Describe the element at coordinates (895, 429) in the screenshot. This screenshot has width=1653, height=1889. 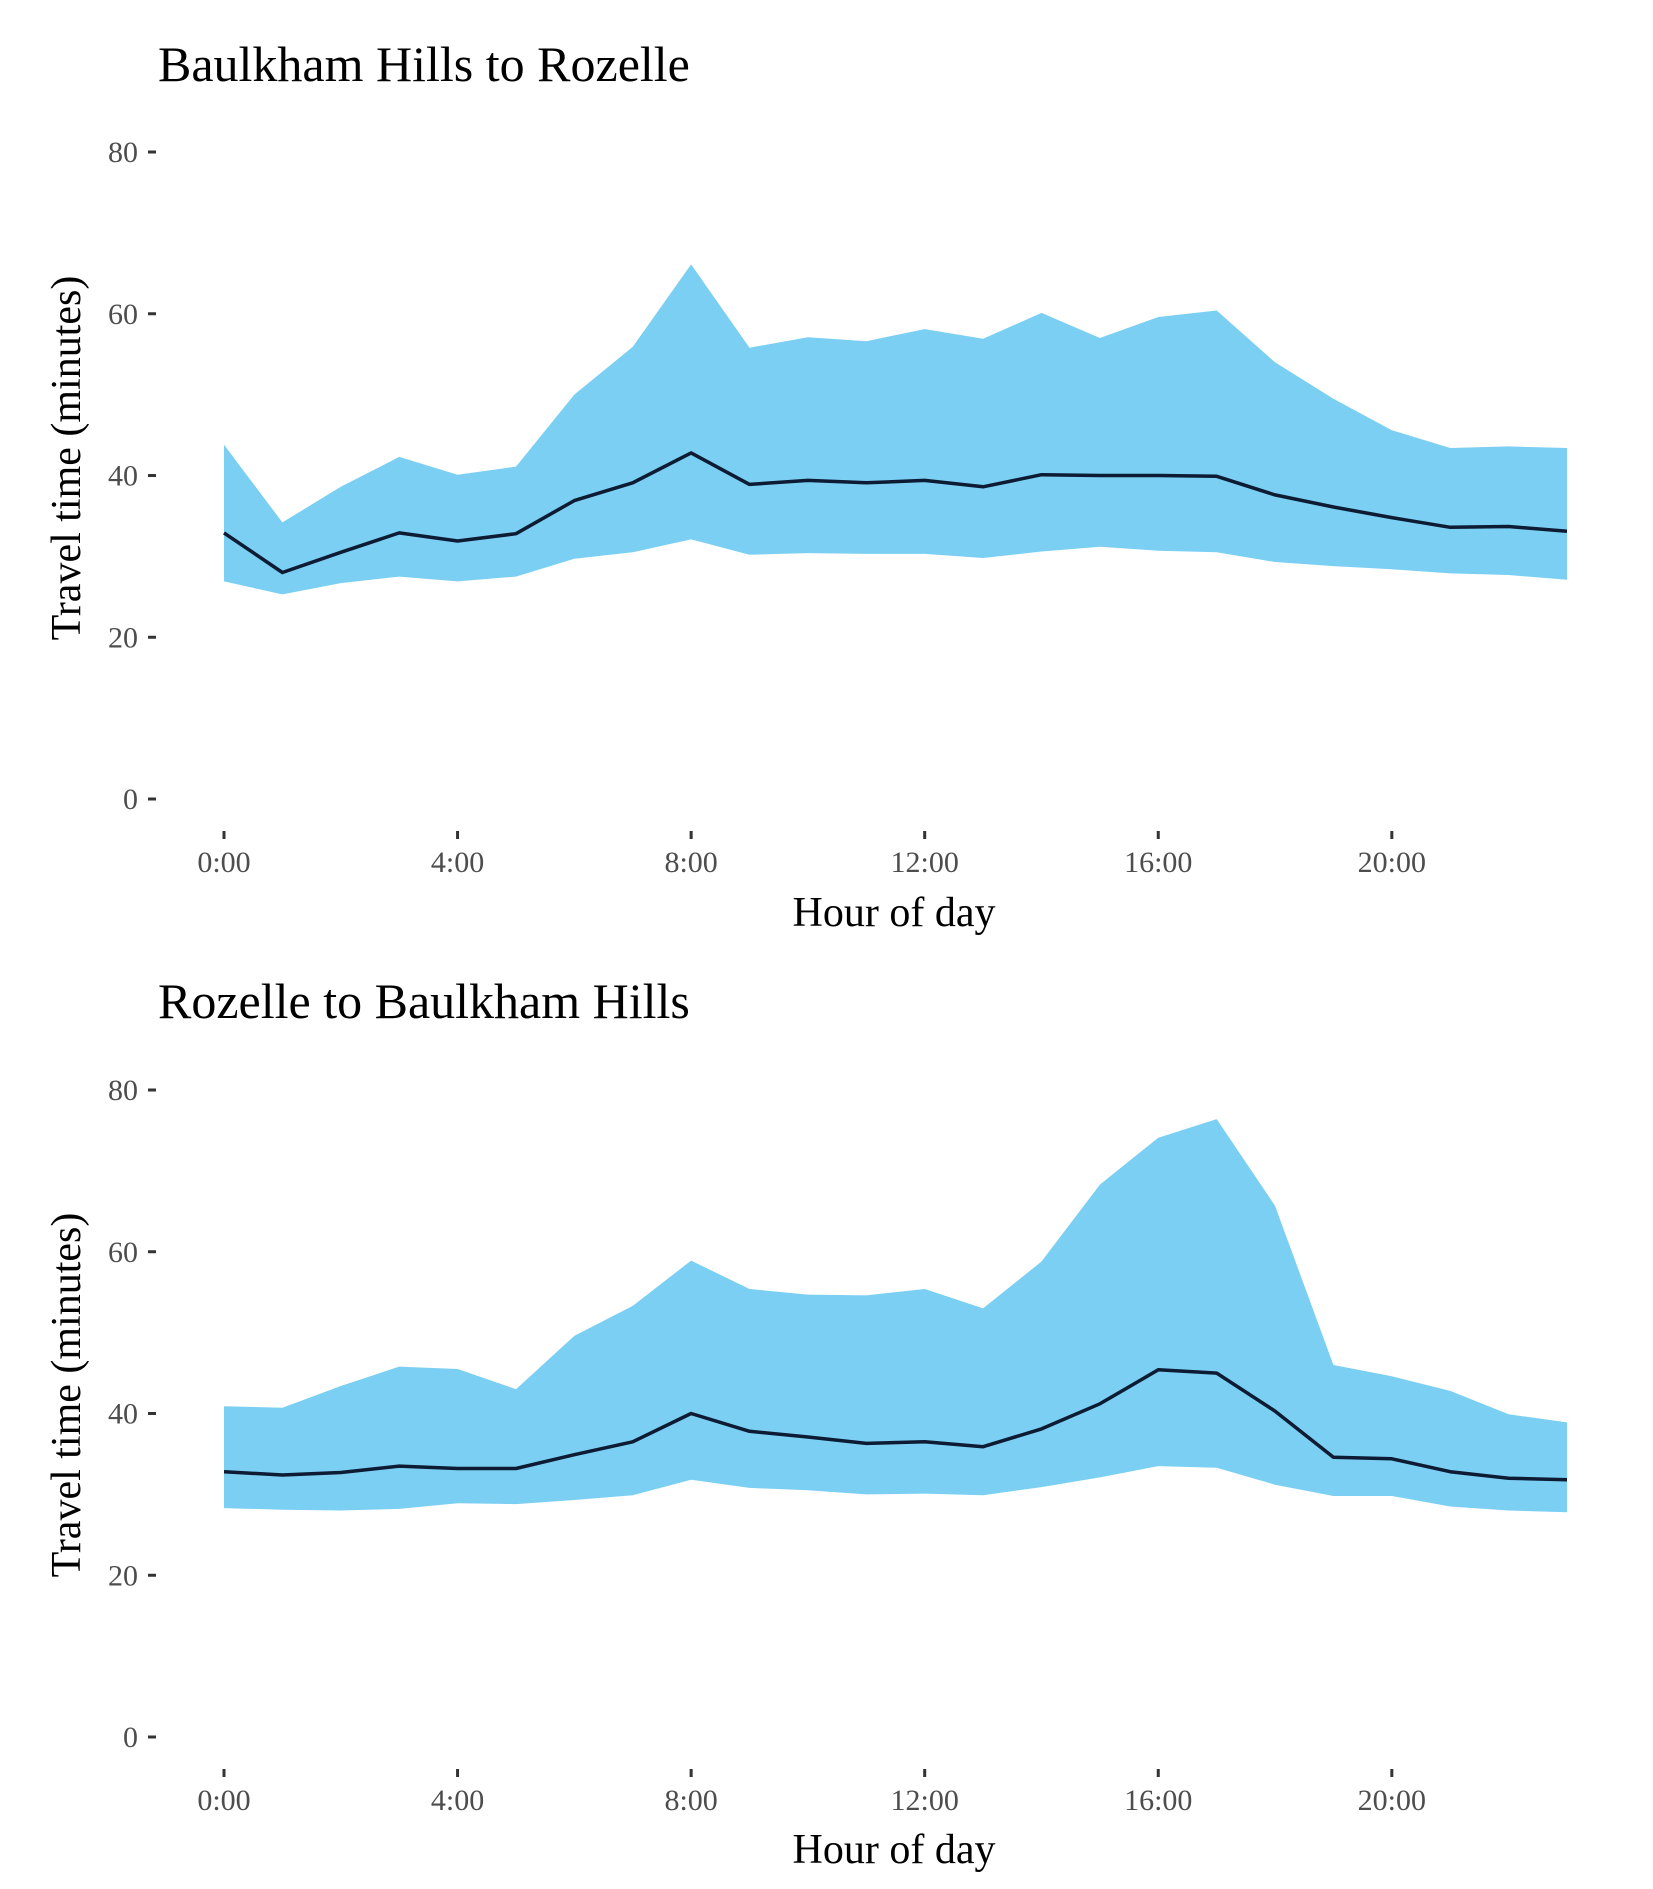
I see `range-band` at that location.